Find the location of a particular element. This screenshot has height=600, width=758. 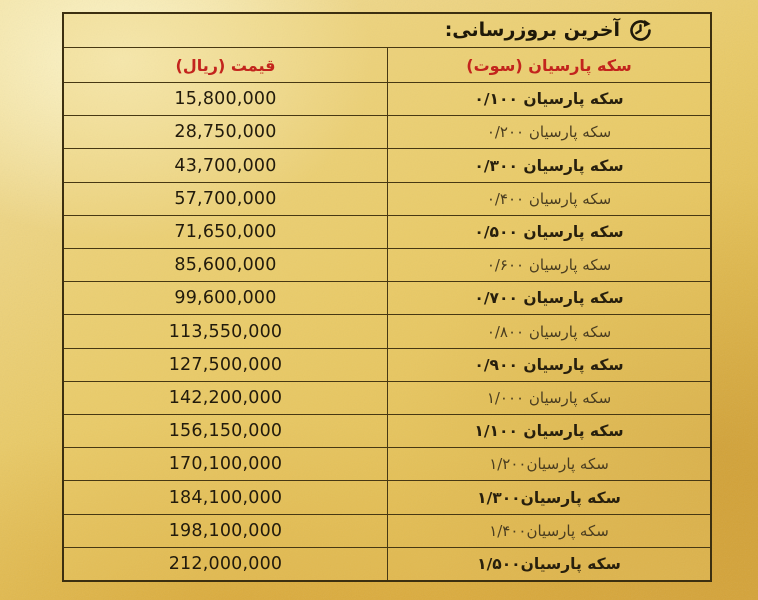

table-row: سکه پارسیان۱/۵۰۰ 212,000,000 is located at coordinates (387, 563).